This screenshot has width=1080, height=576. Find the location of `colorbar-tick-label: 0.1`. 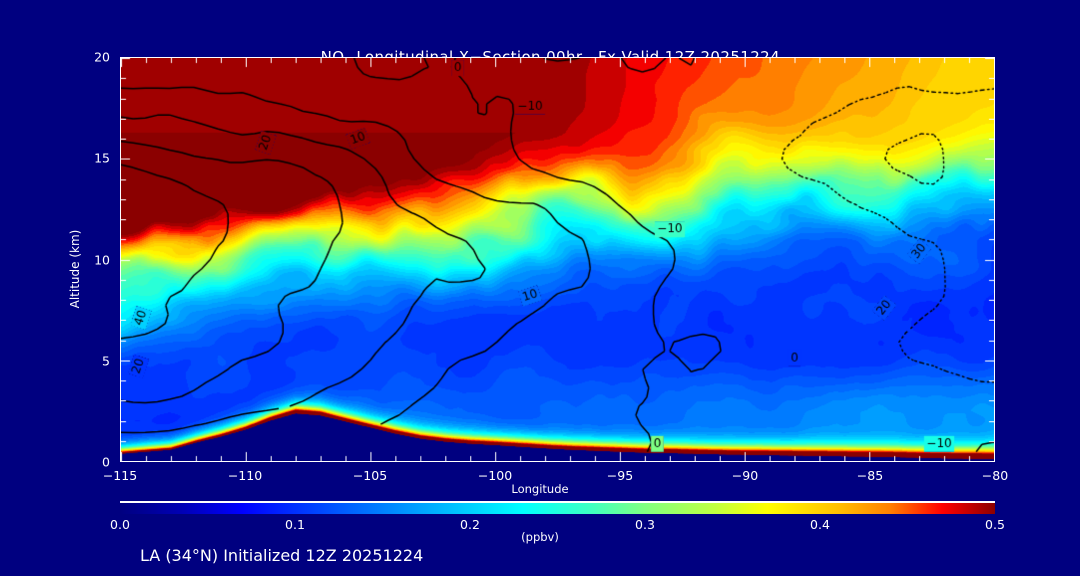

colorbar-tick-label: 0.1 is located at coordinates (295, 524).